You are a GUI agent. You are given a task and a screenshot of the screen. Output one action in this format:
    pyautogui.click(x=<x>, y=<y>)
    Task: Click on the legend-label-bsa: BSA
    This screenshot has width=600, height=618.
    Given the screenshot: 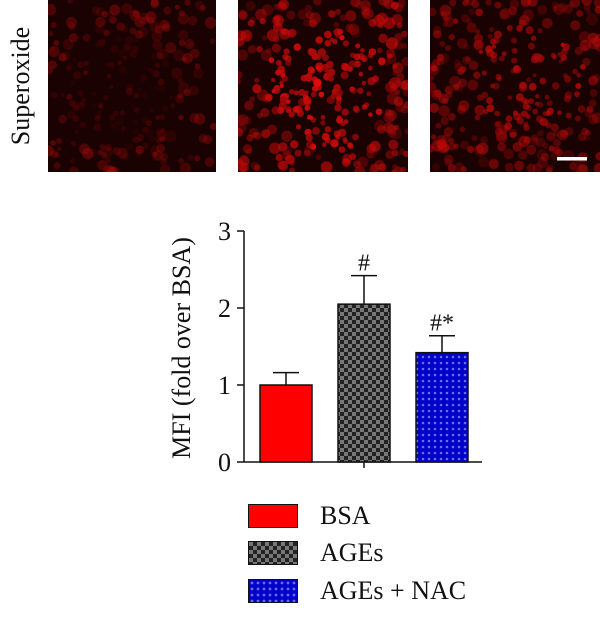 What is the action you would take?
    pyautogui.click(x=345, y=515)
    